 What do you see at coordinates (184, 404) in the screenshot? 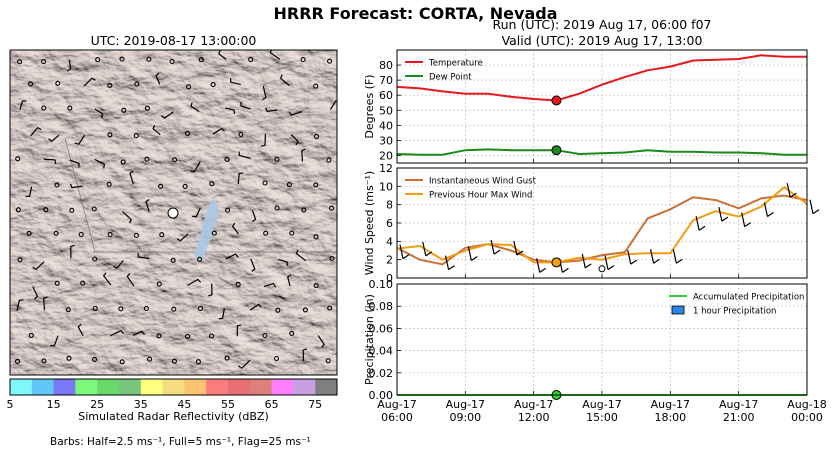
I see `colorbar-tick-label: 45` at bounding box center [184, 404].